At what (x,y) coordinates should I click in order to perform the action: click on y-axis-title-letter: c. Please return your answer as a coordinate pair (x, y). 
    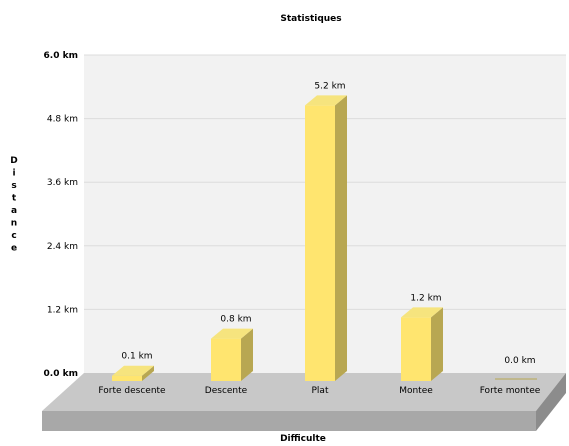
    Looking at the image, I should click on (13, 236).